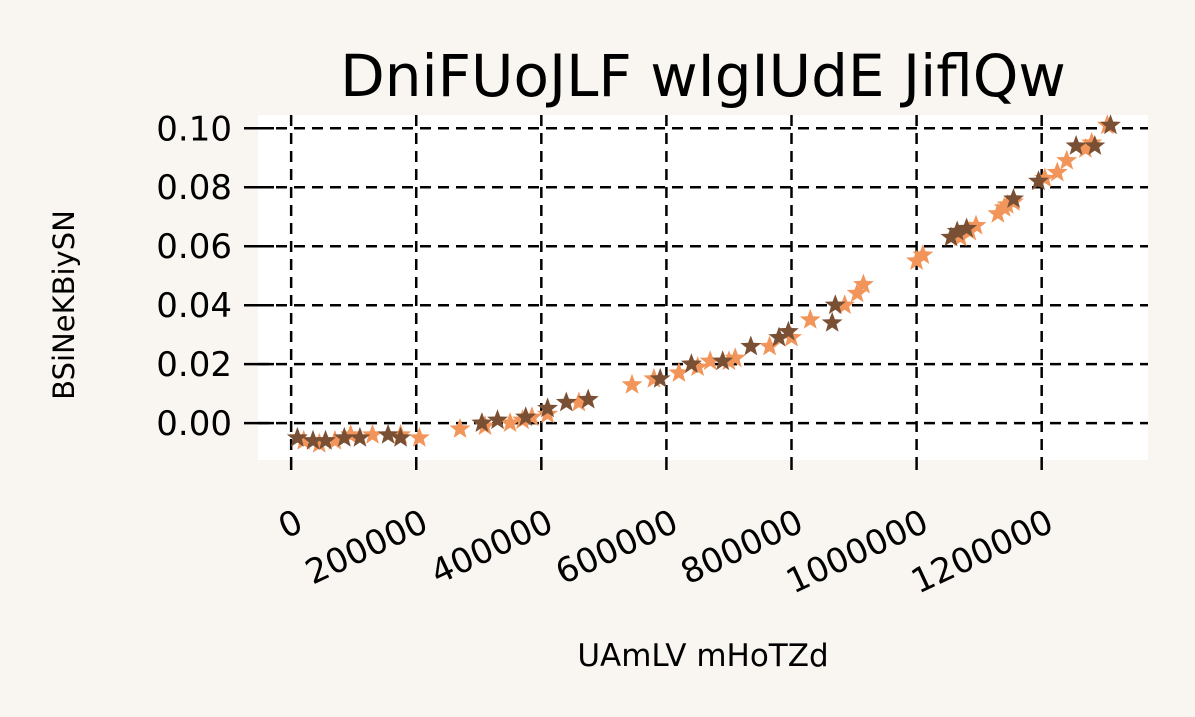 This screenshot has width=1195, height=717. Describe the element at coordinates (617, 547) in the screenshot. I see `x-tick-label: 600000` at that location.